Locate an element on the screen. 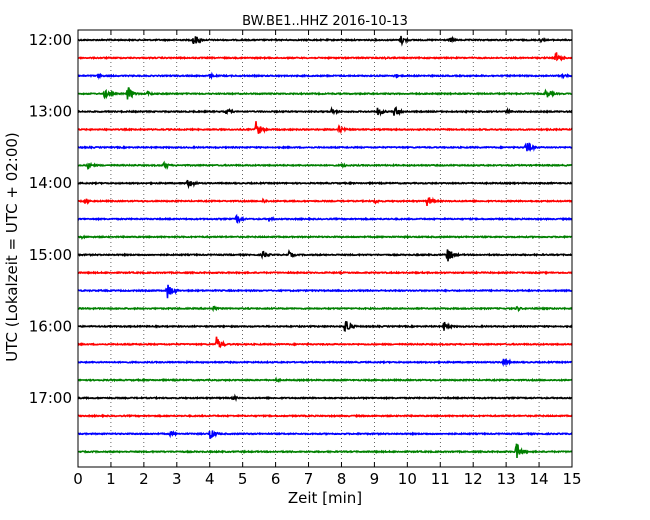 This screenshot has height=520, width=650. y-tick-label: 12:00 is located at coordinates (50, 40).